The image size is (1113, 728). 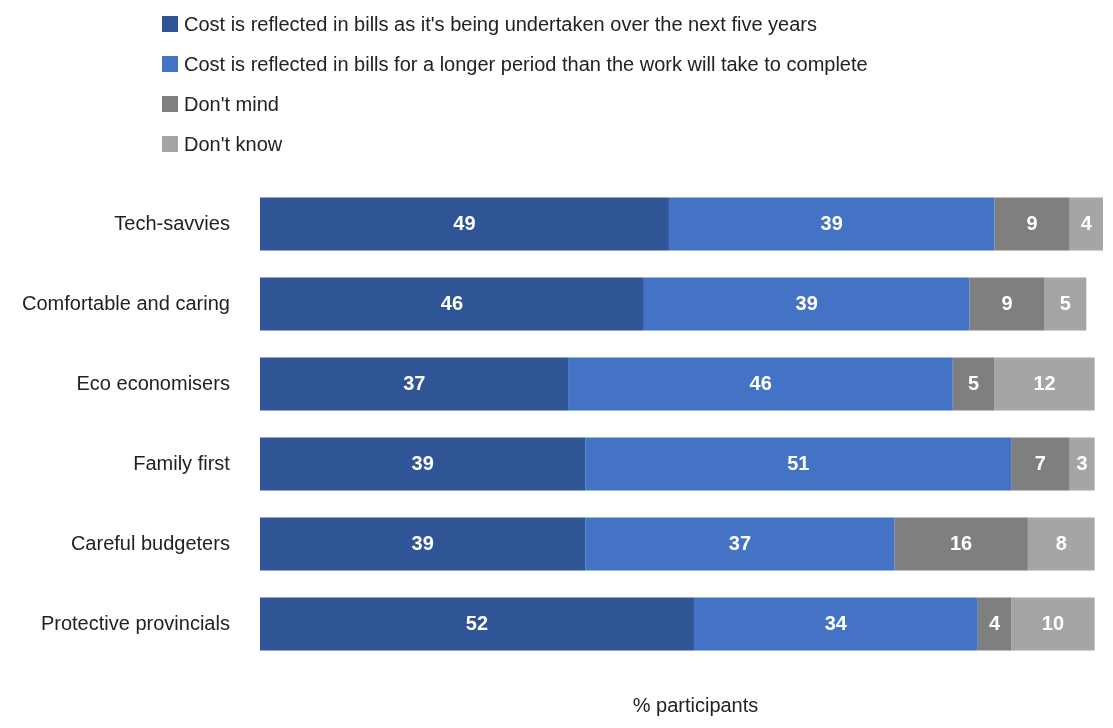 What do you see at coordinates (233, 144) in the screenshot?
I see `legend-label: Don't know` at bounding box center [233, 144].